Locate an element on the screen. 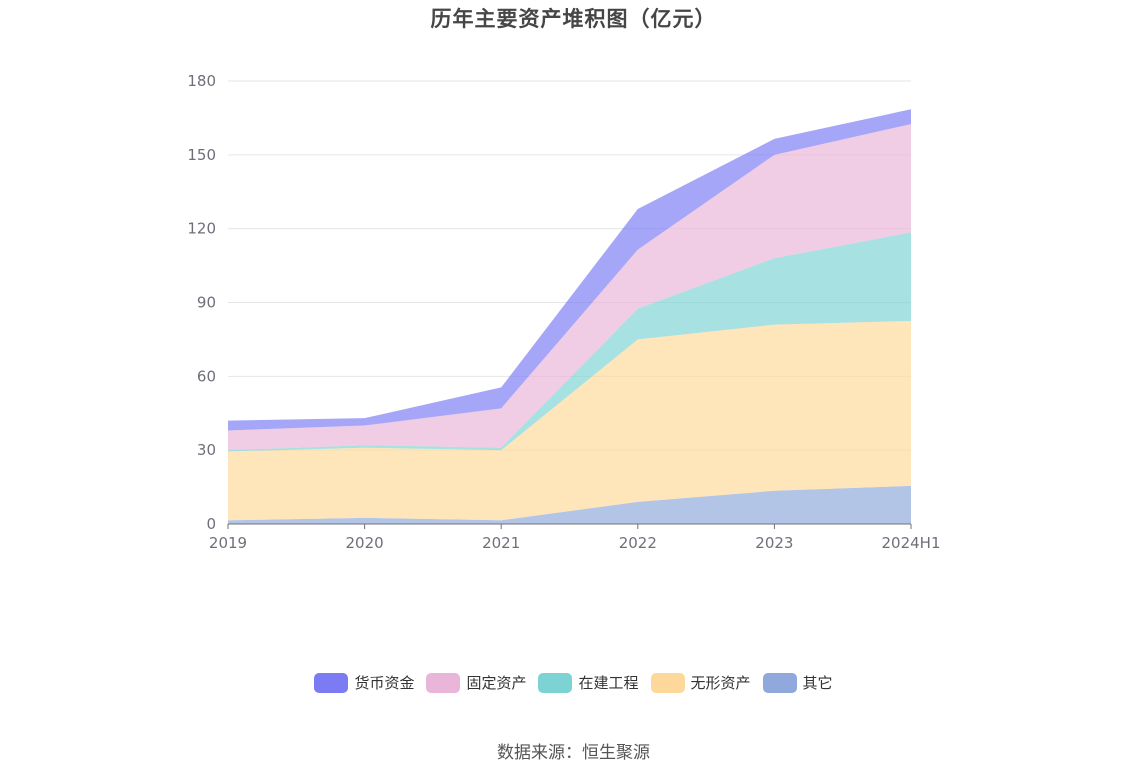 This screenshot has width=1147, height=776. legend-item-3: 固定资产 is located at coordinates (476, 682).